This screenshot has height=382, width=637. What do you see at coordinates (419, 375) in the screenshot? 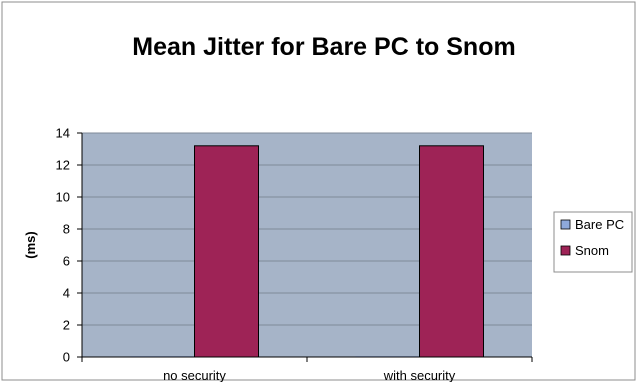
I see `x-tick-label: with security` at bounding box center [419, 375].